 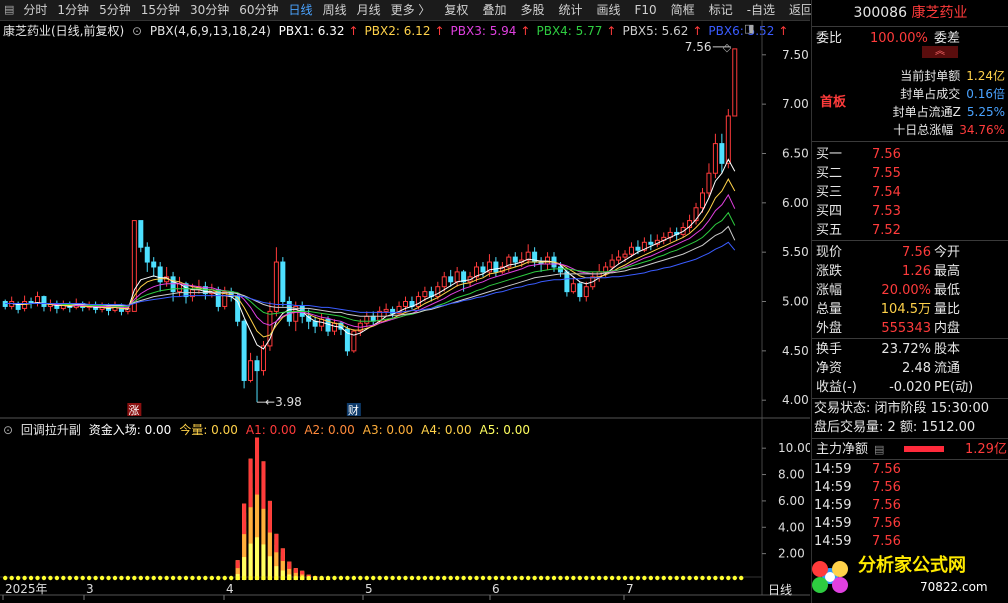 What do you see at coordinates (926, 112) in the screenshot?
I see `seal-stat-label: 封单占流通Z` at bounding box center [926, 112].